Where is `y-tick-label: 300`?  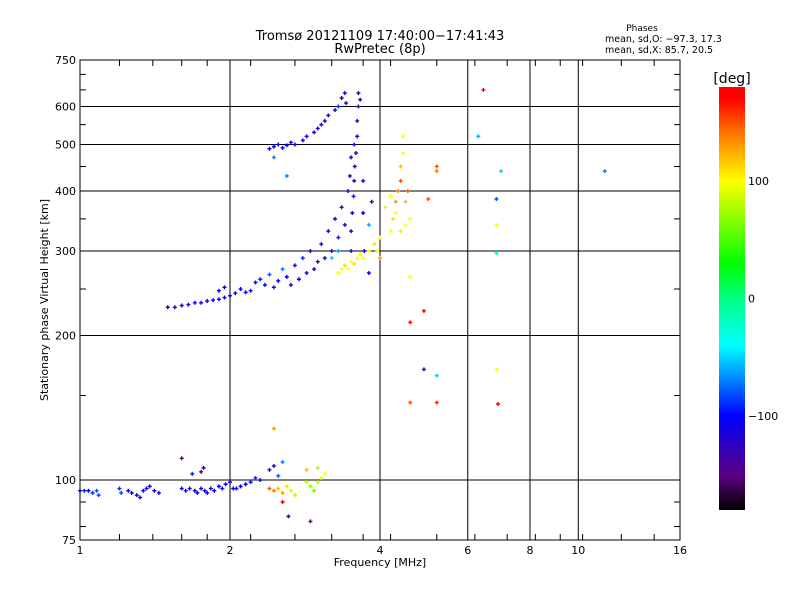
y-tick-label: 300 is located at coordinates (65, 251).